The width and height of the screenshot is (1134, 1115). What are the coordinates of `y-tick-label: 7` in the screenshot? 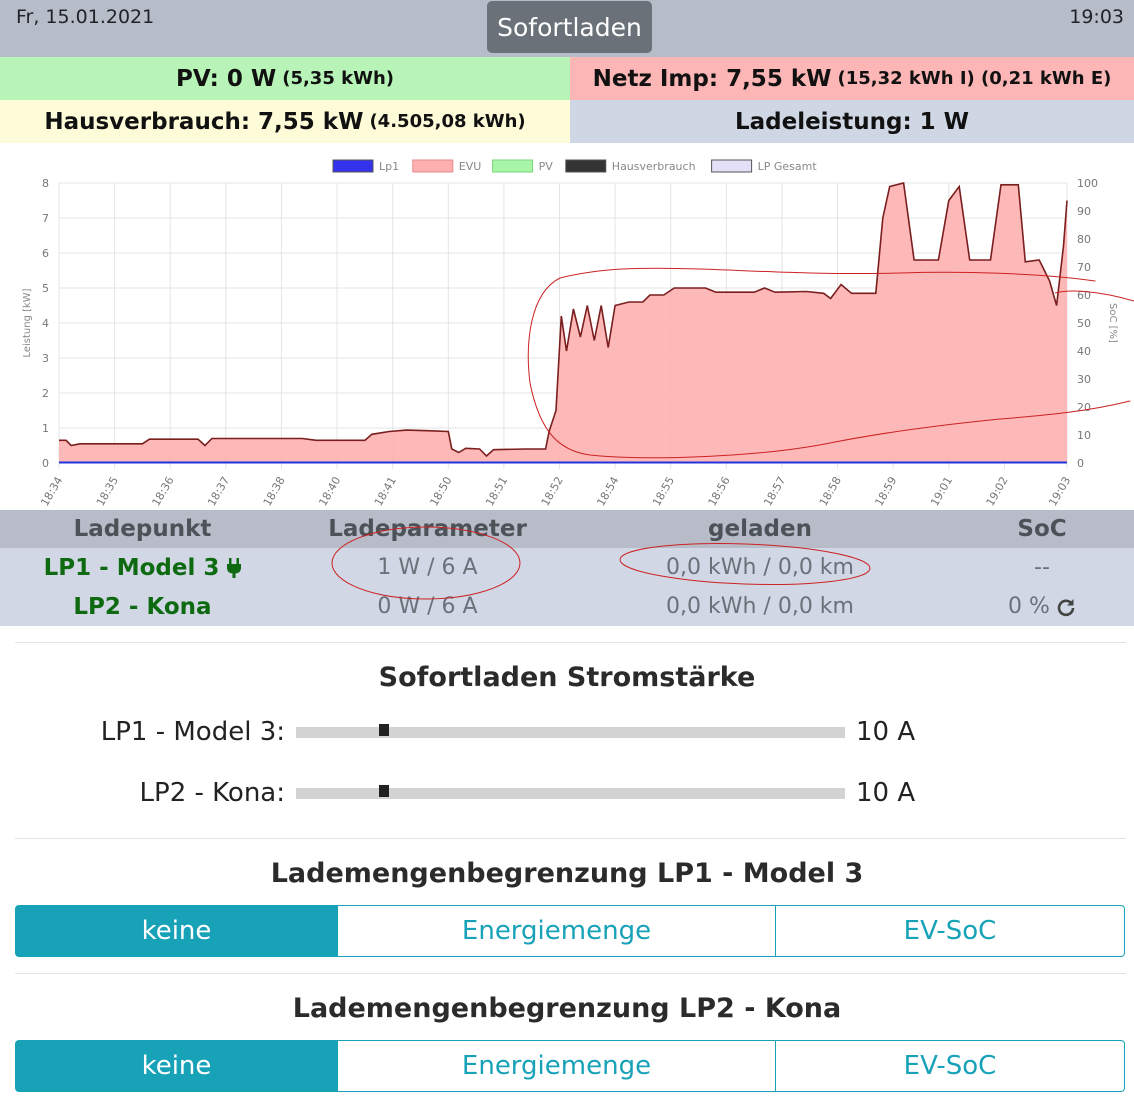 It's located at (45, 218).